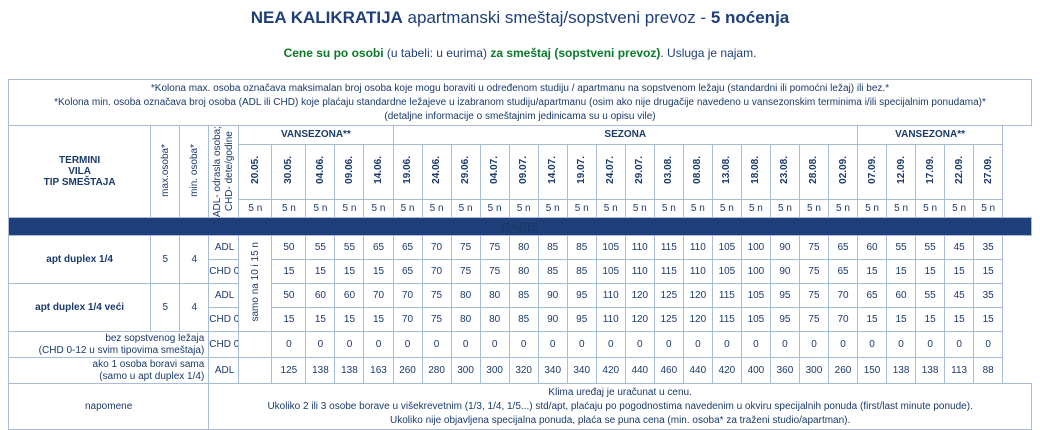 The image size is (1040, 430). What do you see at coordinates (523, 320) in the screenshot?
I see `price-cell: 85` at bounding box center [523, 320].